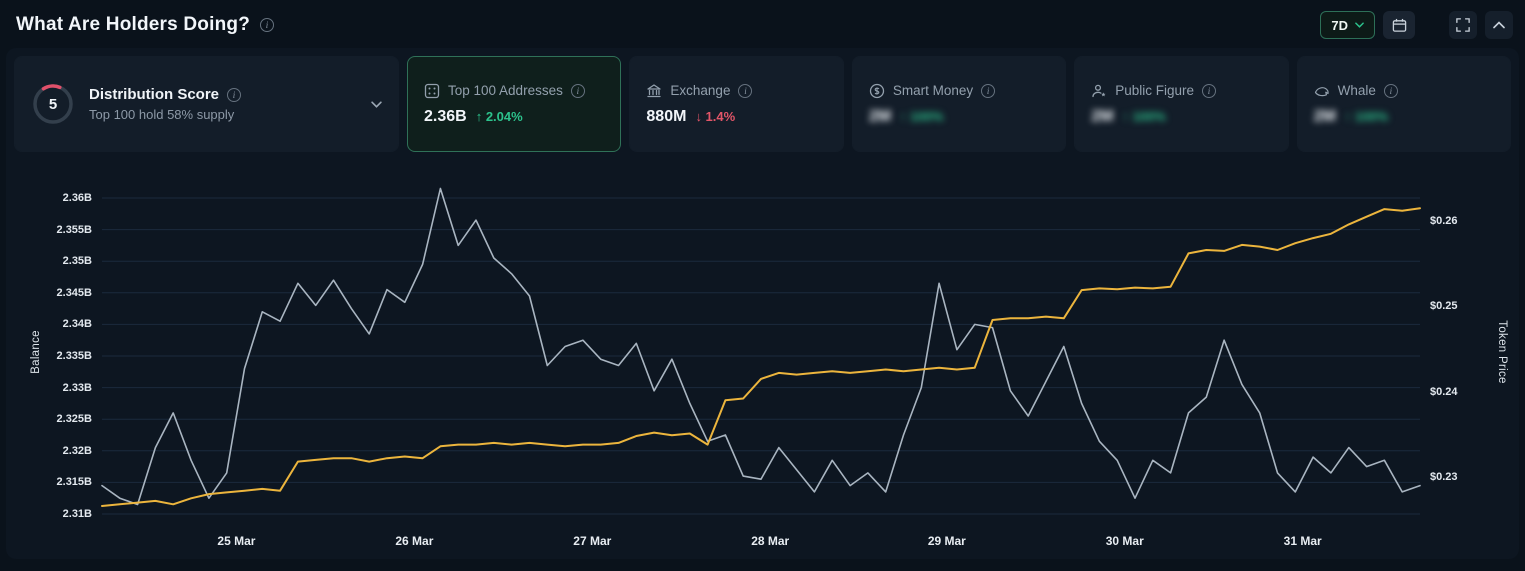 This screenshot has width=1525, height=571. I want to click on person-star-icon, so click(1099, 91).